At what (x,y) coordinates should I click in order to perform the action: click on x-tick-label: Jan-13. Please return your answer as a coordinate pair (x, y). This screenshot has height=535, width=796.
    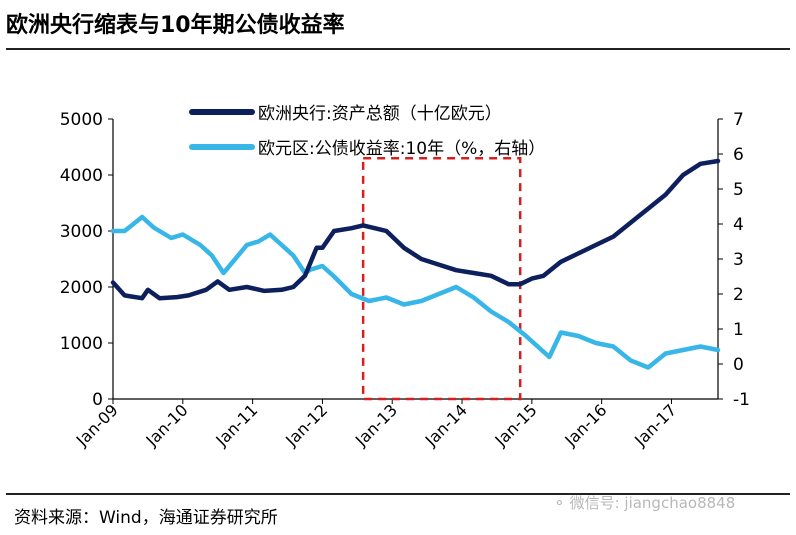
    Looking at the image, I should click on (376, 425).